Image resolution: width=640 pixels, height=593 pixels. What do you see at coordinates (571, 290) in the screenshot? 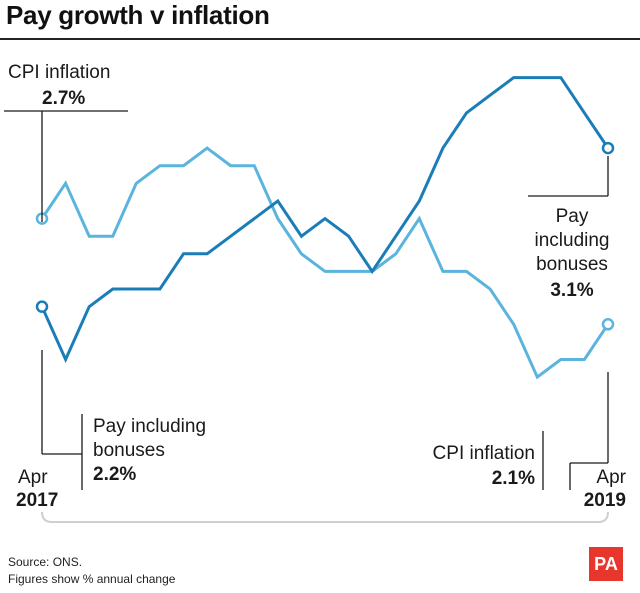
I see `pay-end-value: 3.1%` at bounding box center [571, 290].